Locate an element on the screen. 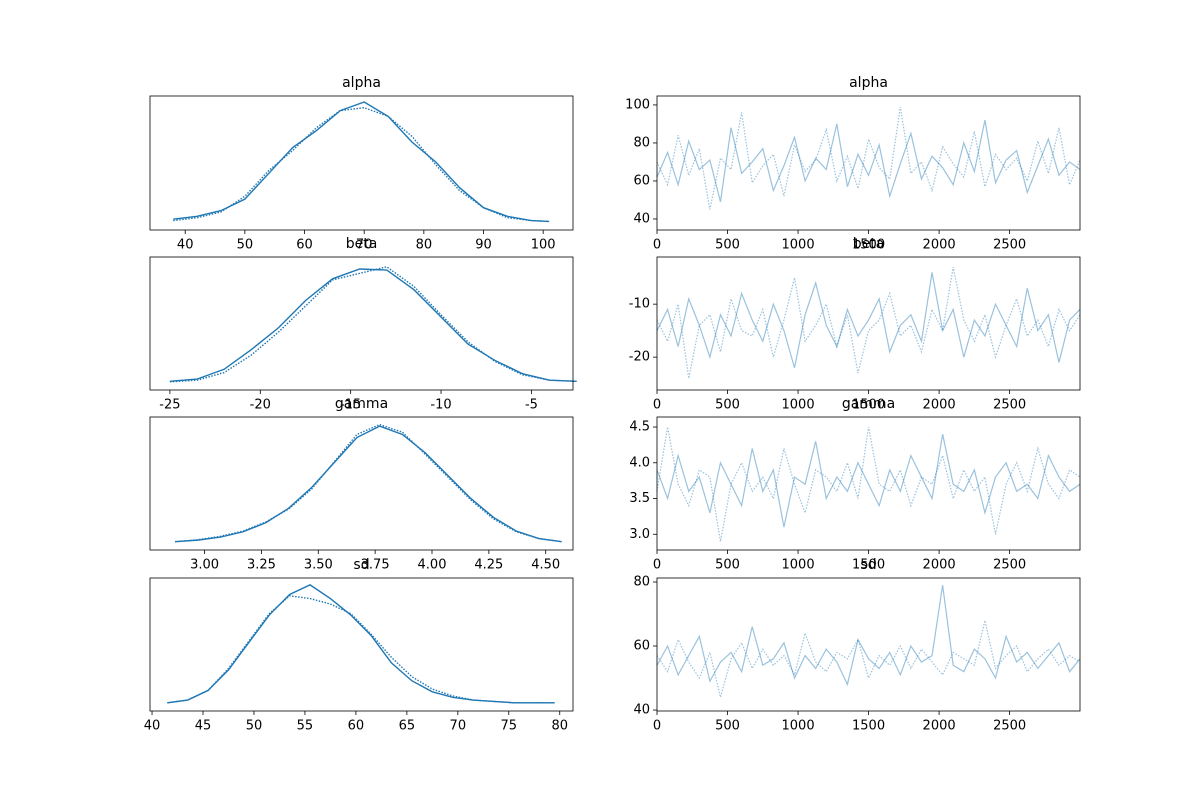 The image size is (1200, 800). x-tick-label: 55 is located at coordinates (305, 726).